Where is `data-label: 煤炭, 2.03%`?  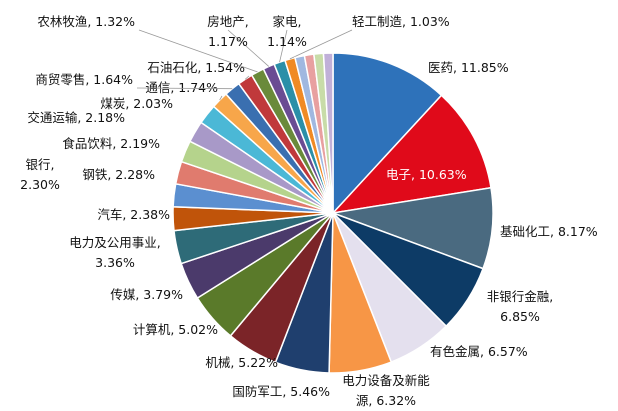 data-label: 煤炭, 2.03% is located at coordinates (136, 103).